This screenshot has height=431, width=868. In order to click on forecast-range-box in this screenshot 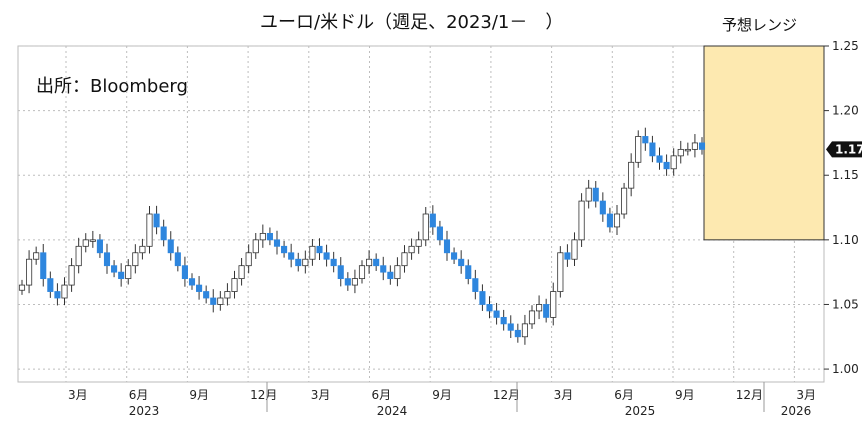, I will do `click(764, 143)`.